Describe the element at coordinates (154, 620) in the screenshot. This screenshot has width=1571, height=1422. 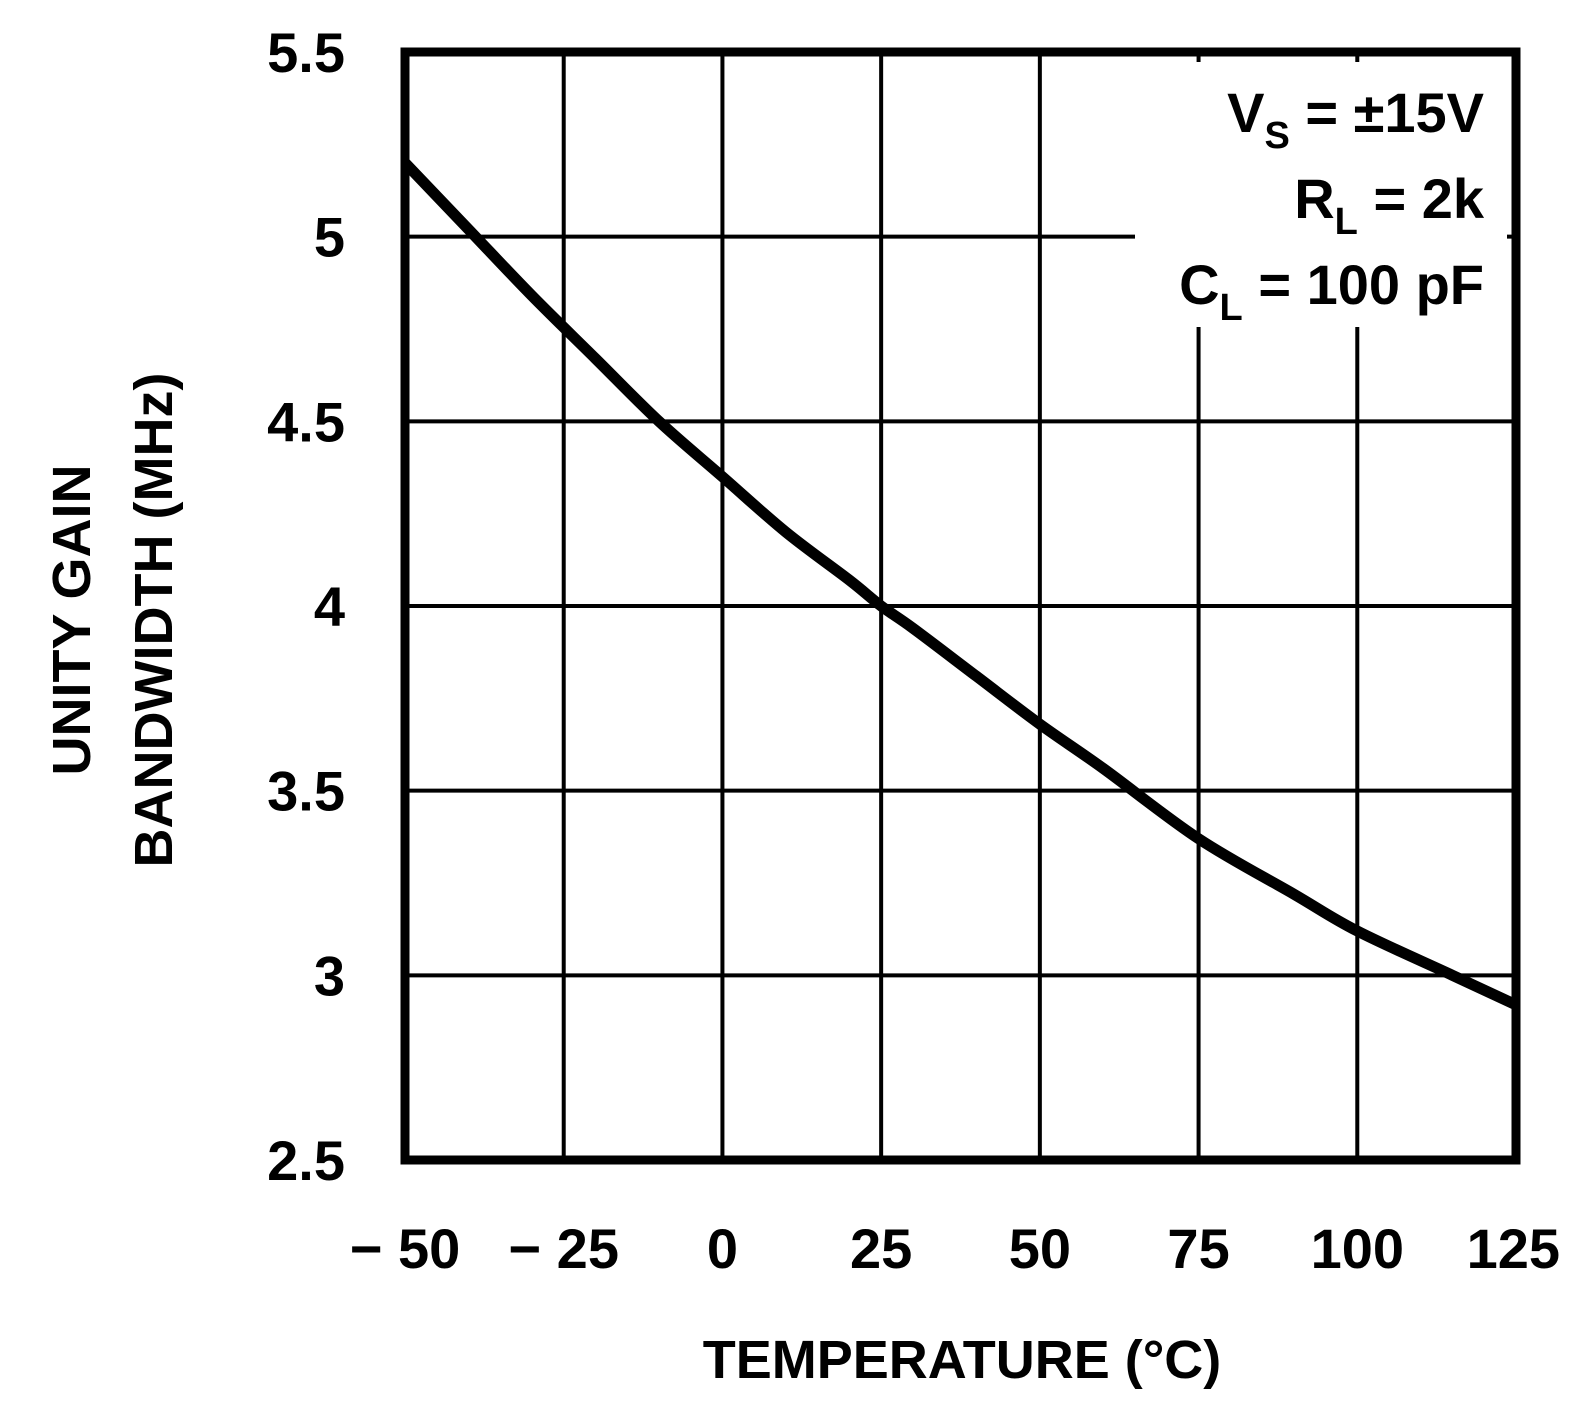
I see `y-axis-title-line2: BANDWIDTH (MHz)` at that location.